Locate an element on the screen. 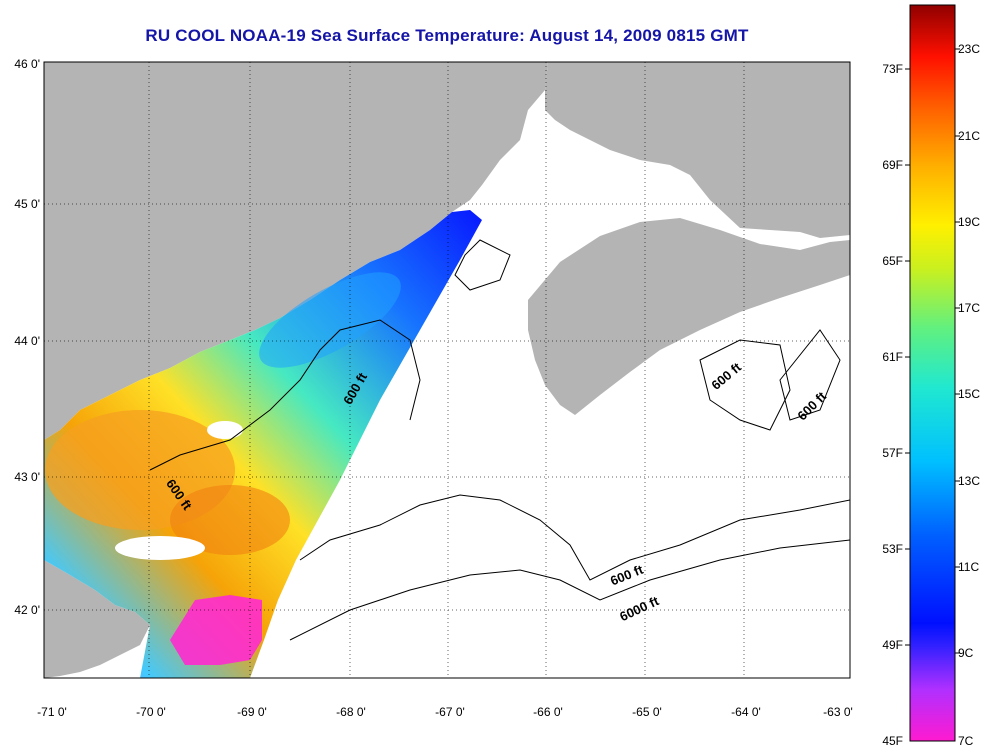 Image resolution: width=984 pixels, height=754 pixels. latitude-axis: 46 0' 45 0' 44 0' 43 0' 42 0' is located at coordinates (27, 337).